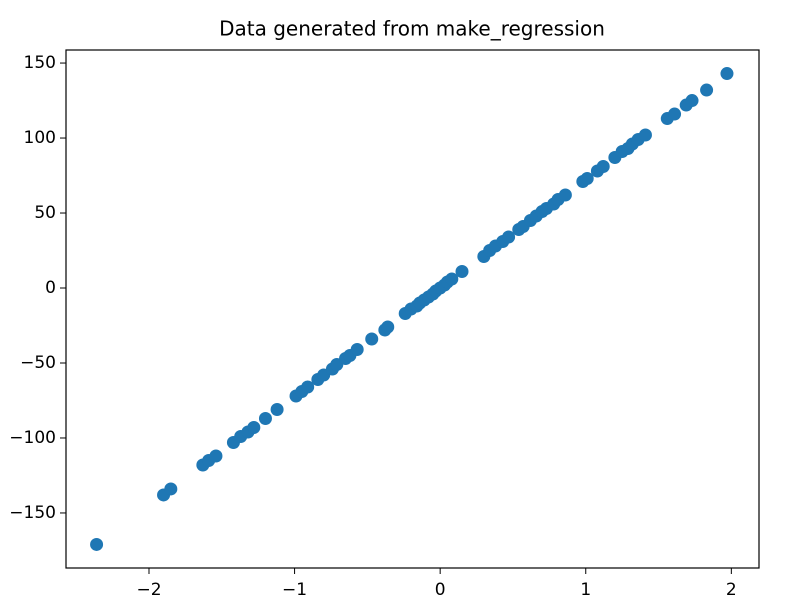 Image resolution: width=796 pixels, height=615 pixels. What do you see at coordinates (731, 590) in the screenshot?
I see `x-tick-label: 2` at bounding box center [731, 590].